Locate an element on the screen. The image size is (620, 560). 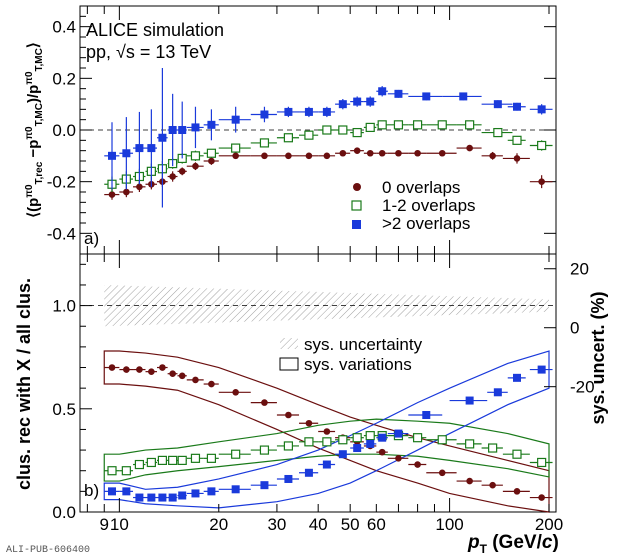
xtick-label: 20 is located at coordinates (218, 524).